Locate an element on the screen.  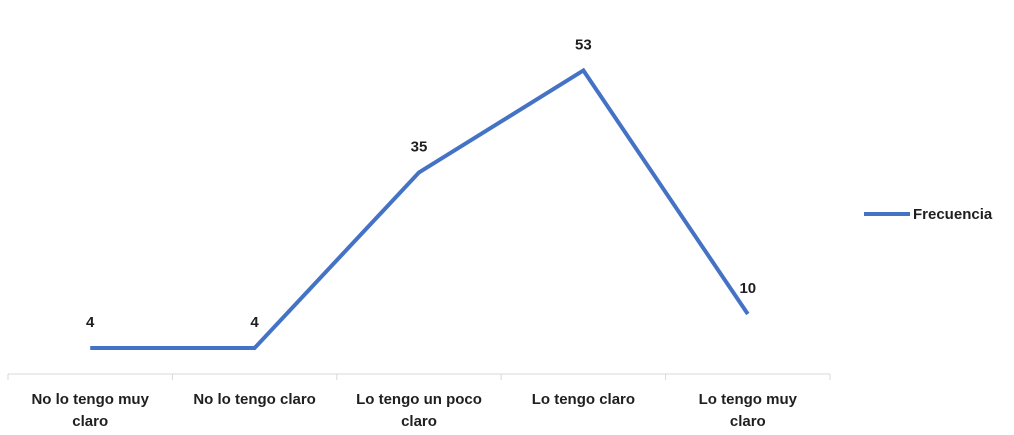
x-tick-label-lo-tengo-muy-claro: Lo tengo muy claro is located at coordinates (748, 410).